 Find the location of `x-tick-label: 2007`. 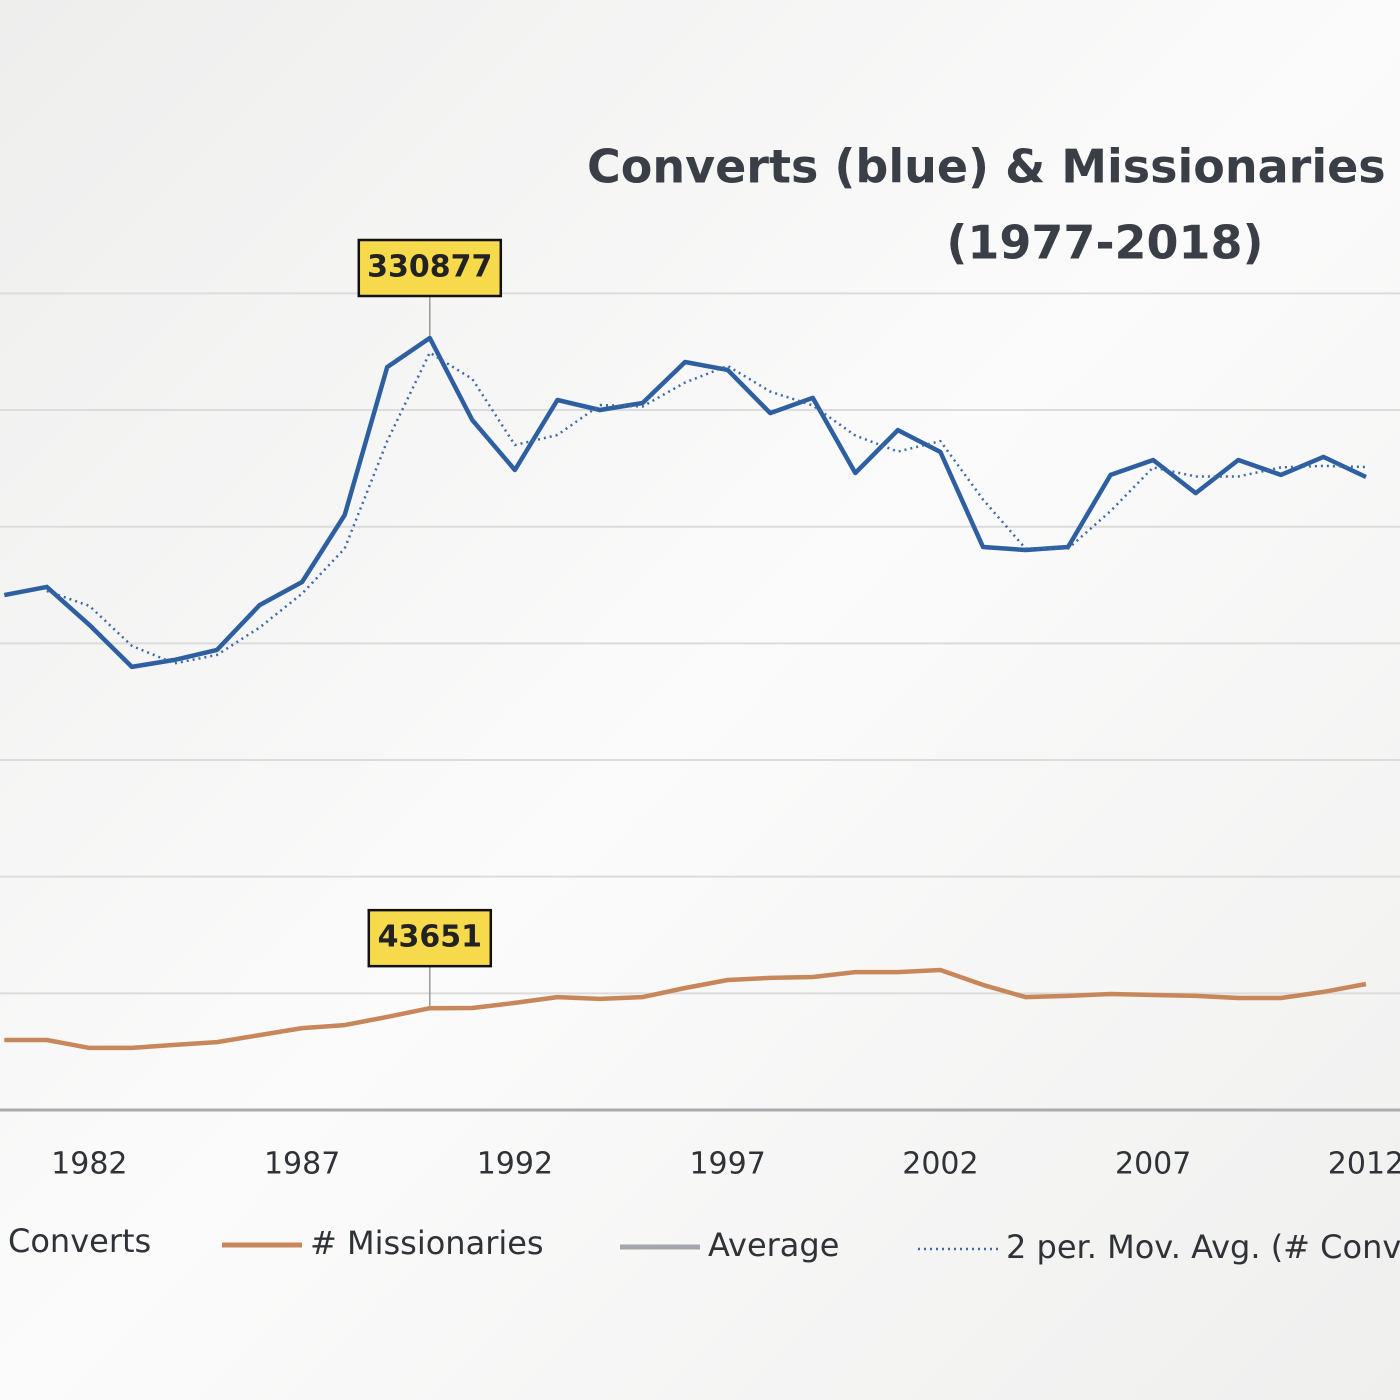

x-tick-label: 2007 is located at coordinates (1153, 1164).